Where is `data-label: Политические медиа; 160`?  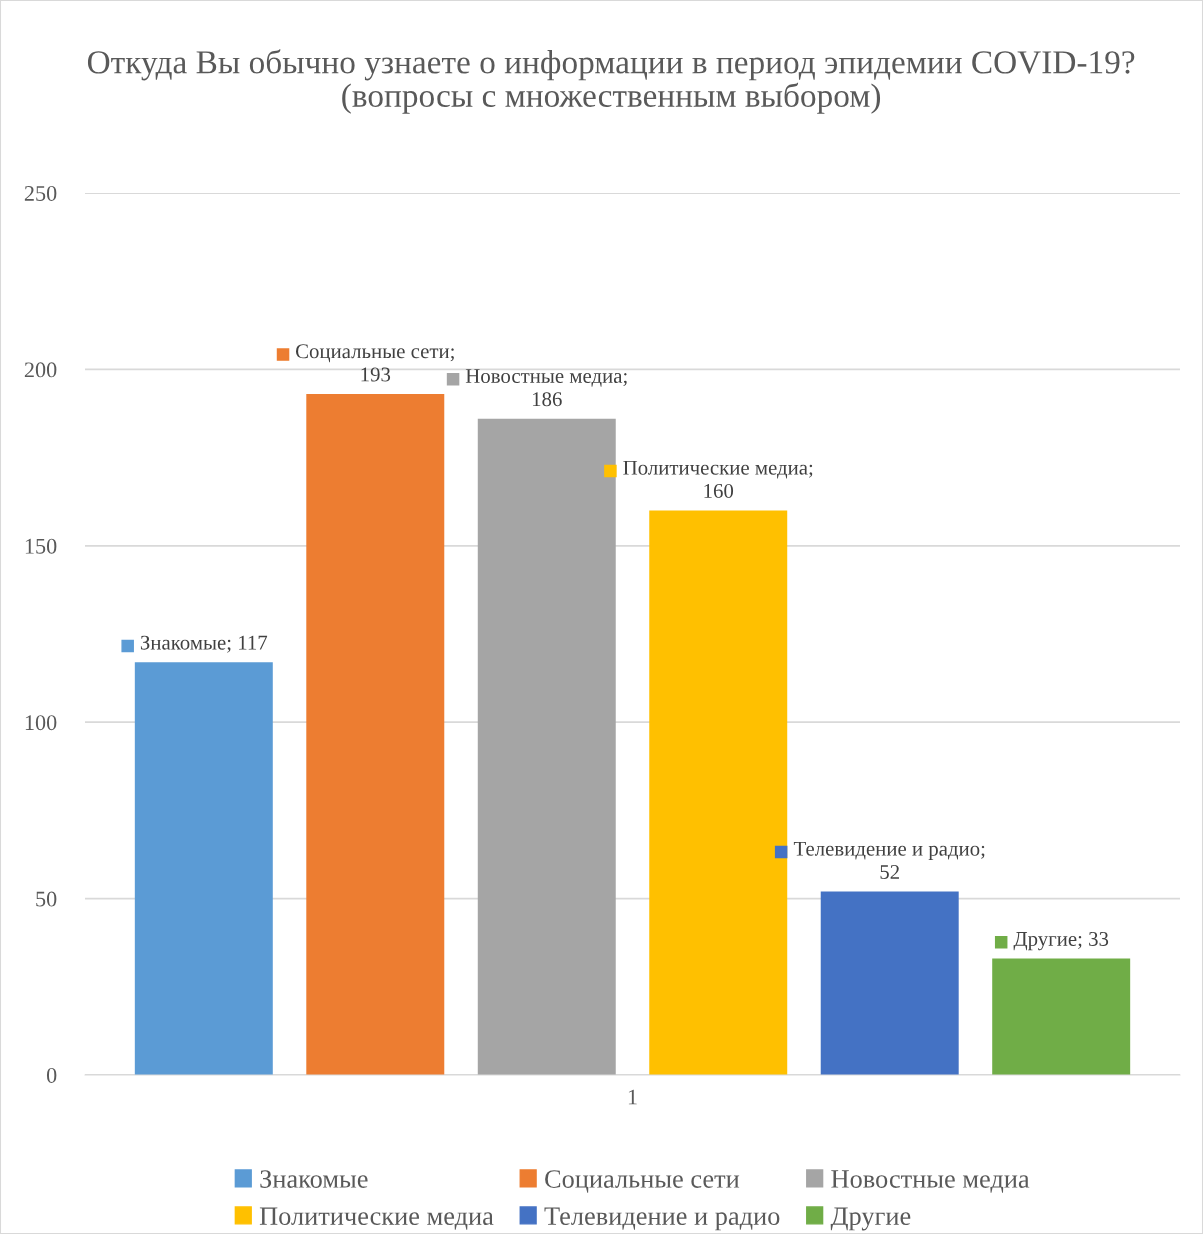 data-label: Политические медиа; 160 is located at coordinates (718, 479).